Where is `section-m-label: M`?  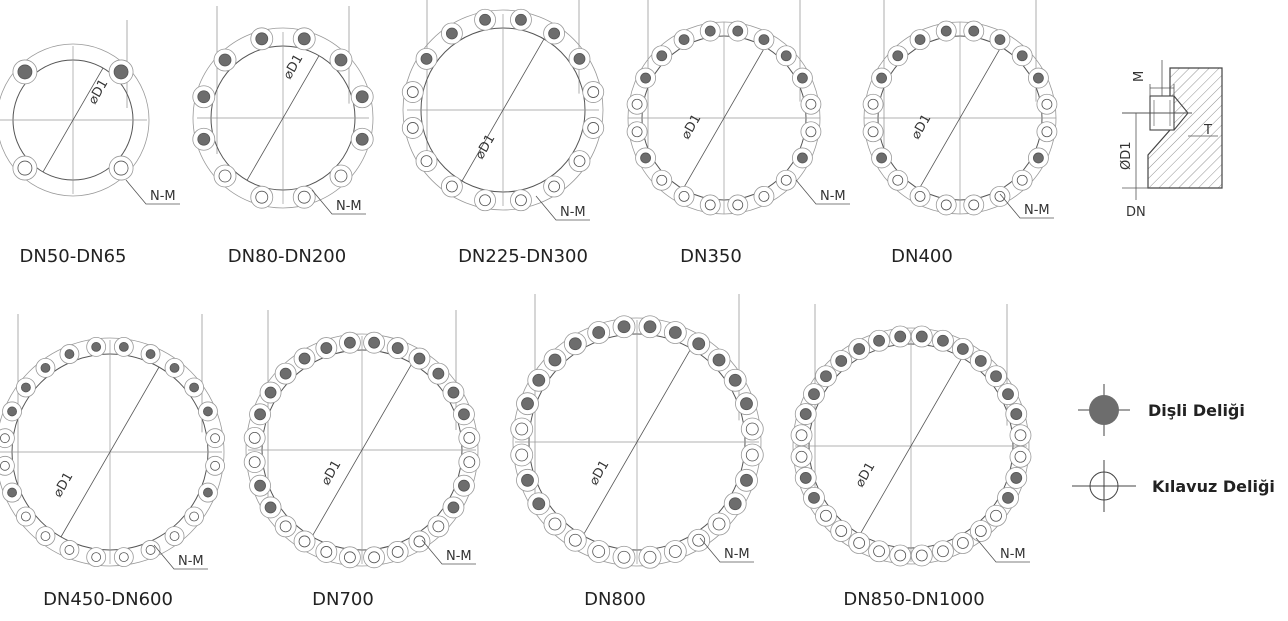
section-m-label: M is located at coordinates (1139, 76).